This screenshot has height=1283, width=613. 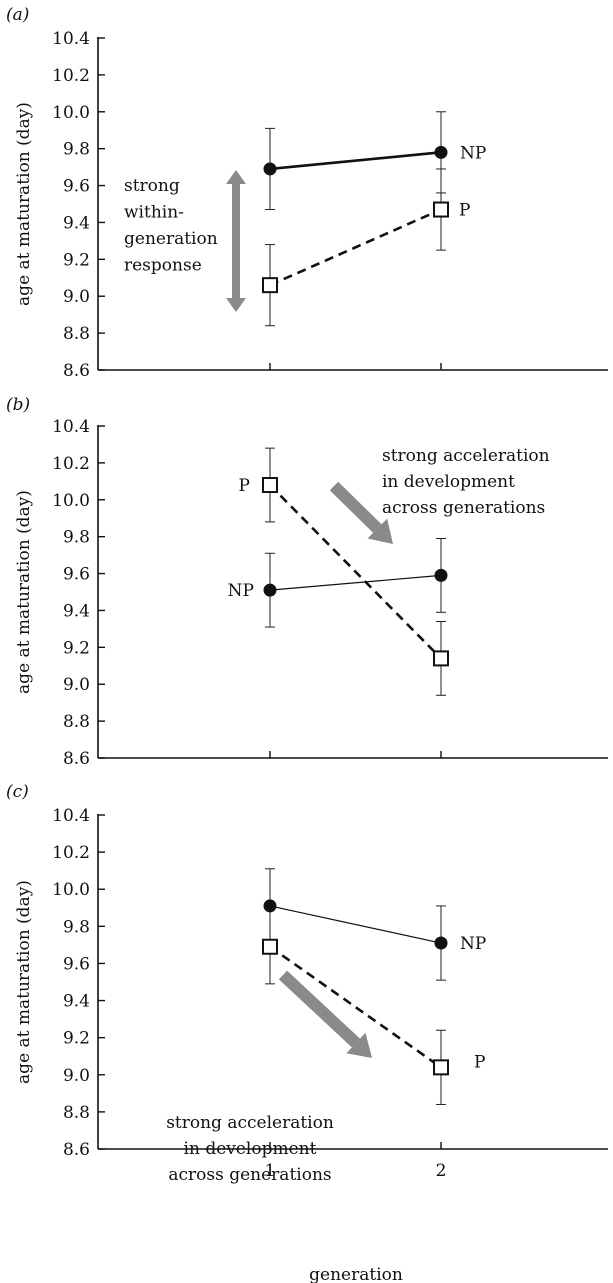 I want to click on x-tick-label: 1, so click(x=270, y=1171).